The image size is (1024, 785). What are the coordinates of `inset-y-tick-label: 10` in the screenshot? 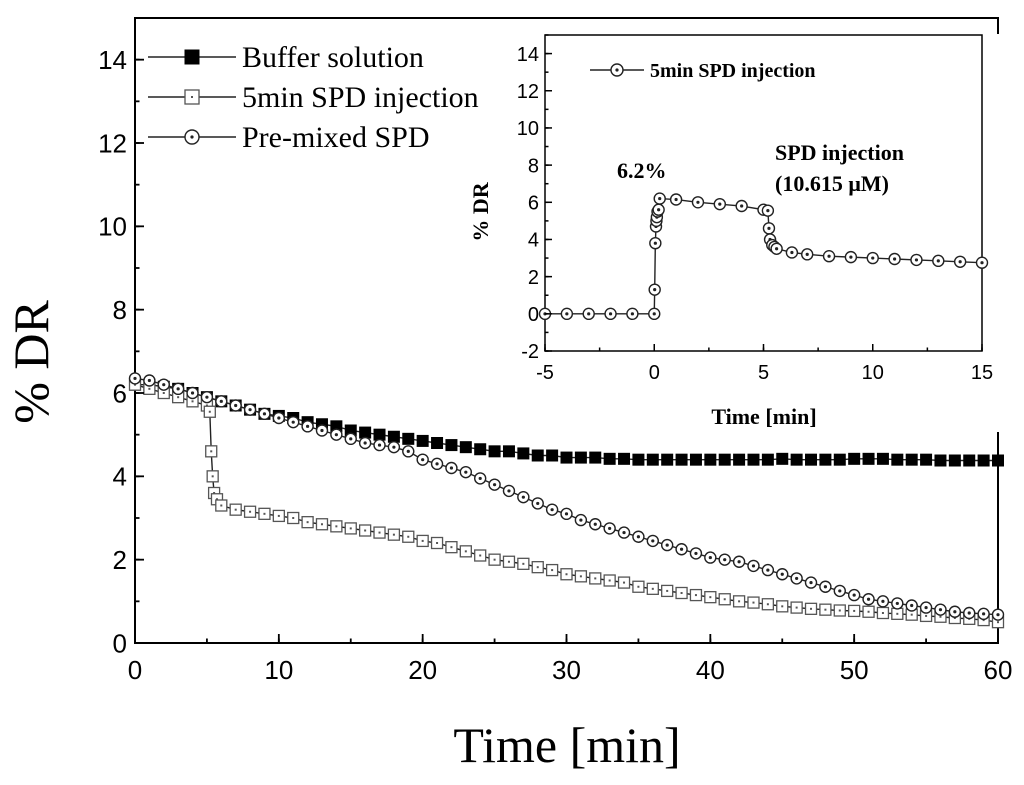 It's located at (528, 129).